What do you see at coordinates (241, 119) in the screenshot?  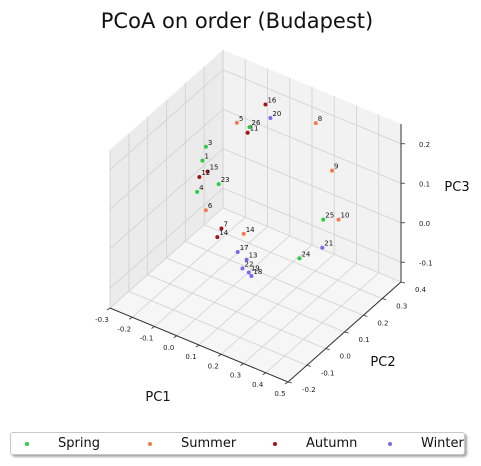 I see `point-label: 5` at bounding box center [241, 119].